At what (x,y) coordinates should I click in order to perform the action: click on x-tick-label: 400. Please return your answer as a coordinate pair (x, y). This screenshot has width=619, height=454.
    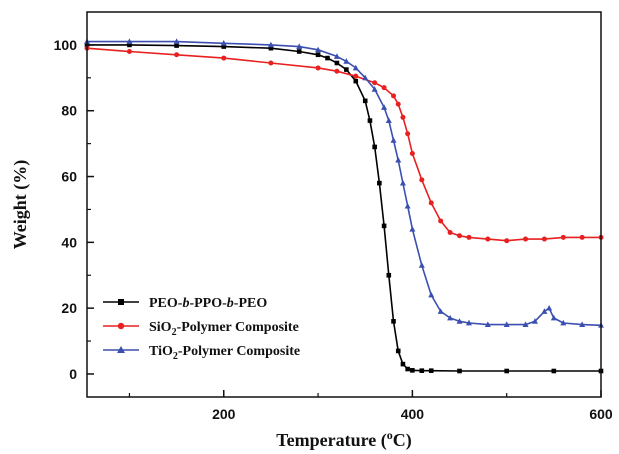
    Looking at the image, I should click on (413, 414).